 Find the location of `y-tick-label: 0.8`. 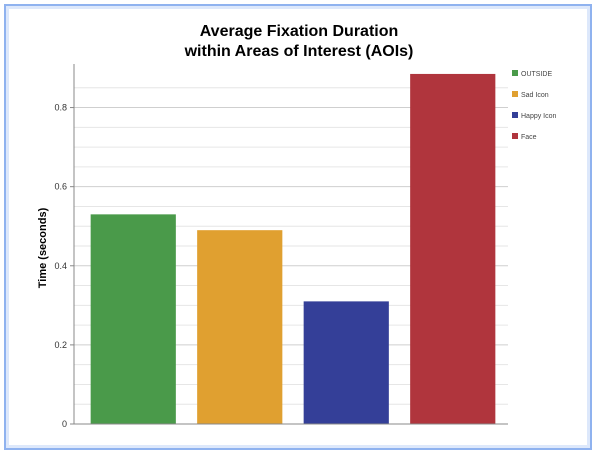

y-tick-label: 0.8 is located at coordinates (60, 108).